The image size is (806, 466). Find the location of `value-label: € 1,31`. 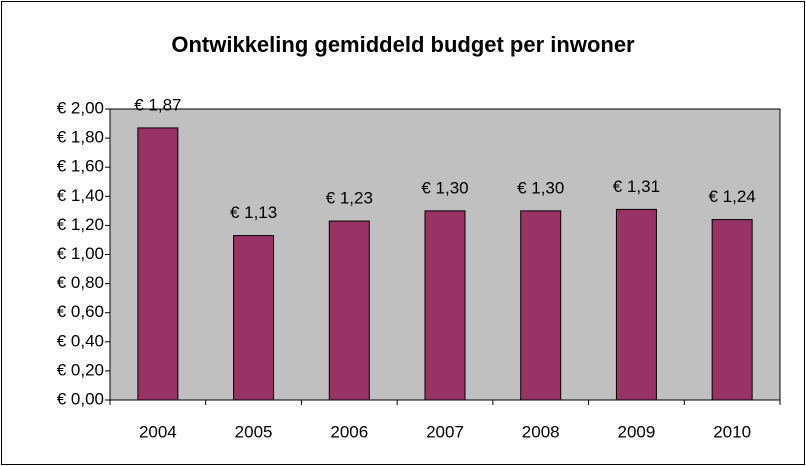

value-label: € 1,31 is located at coordinates (636, 186).